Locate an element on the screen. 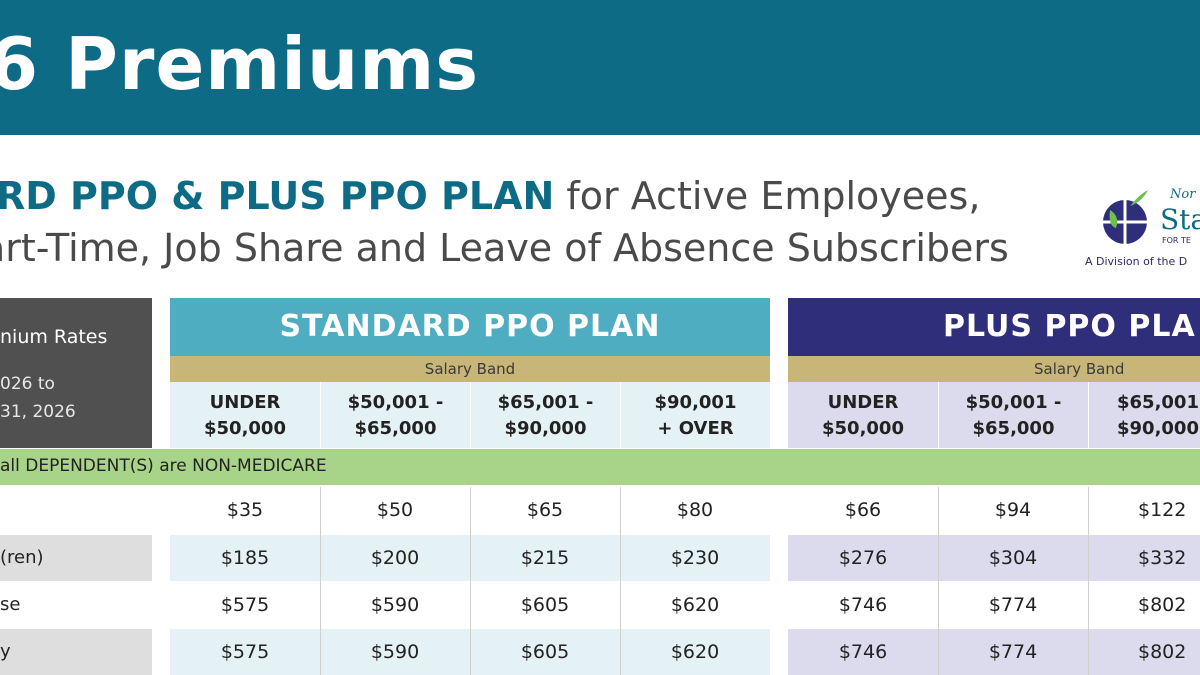  table-cell: $66 is located at coordinates (863, 510).